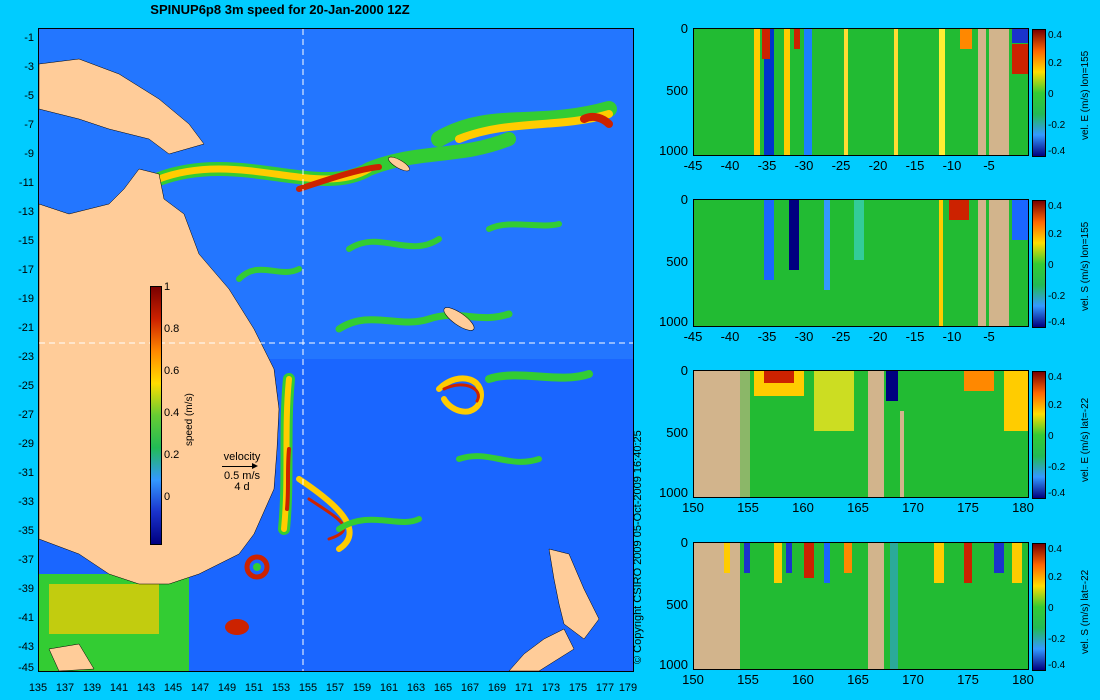 Image resolution: width=1100 pixels, height=700 pixels. Describe the element at coordinates (1085, 95) in the screenshot. I see `panel-1-cbar-label: vel. E (m/s) lon=155` at that location.